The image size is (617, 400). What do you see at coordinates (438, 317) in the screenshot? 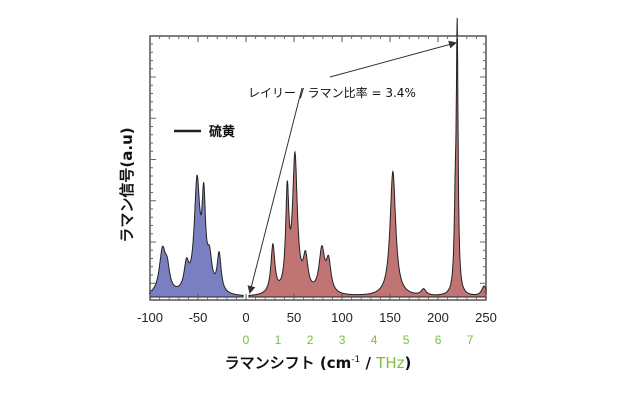
I see `x-tick-label: 200` at bounding box center [438, 317].